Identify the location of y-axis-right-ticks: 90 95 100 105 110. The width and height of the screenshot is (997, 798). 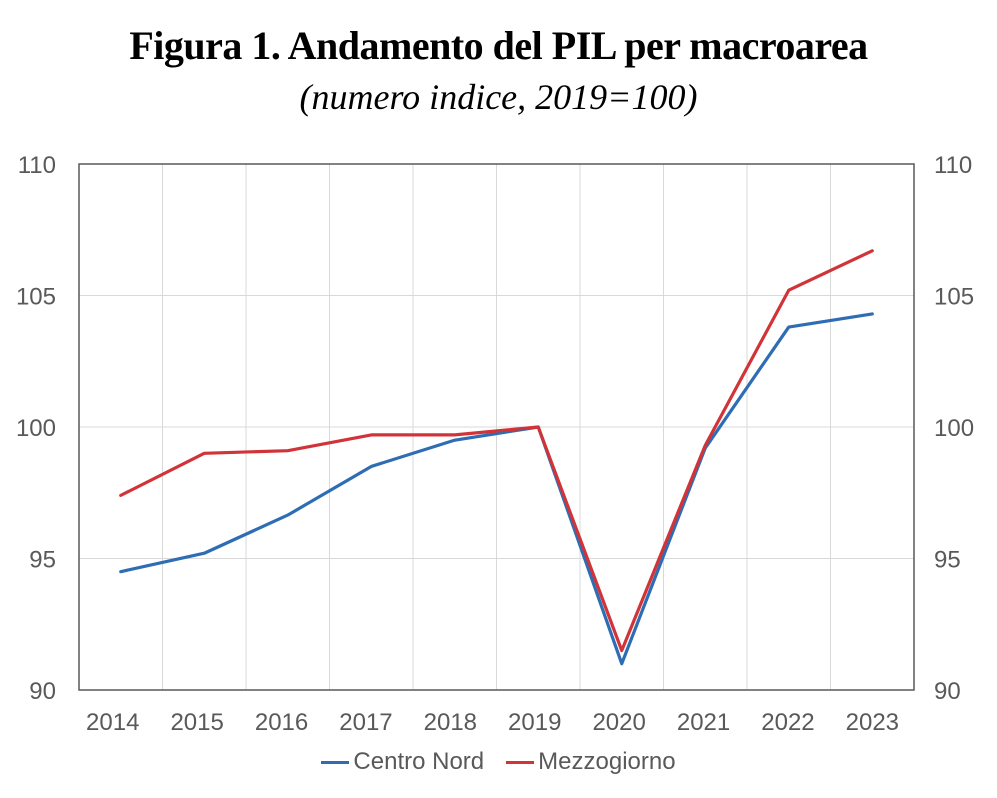
(954, 428).